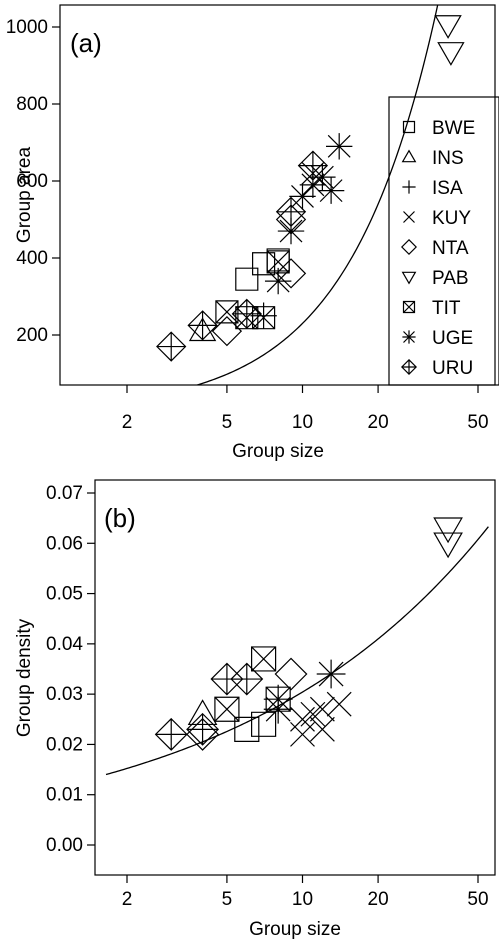  What do you see at coordinates (450, 278) in the screenshot?
I see `legend-label-pab: PAB` at bounding box center [450, 278].